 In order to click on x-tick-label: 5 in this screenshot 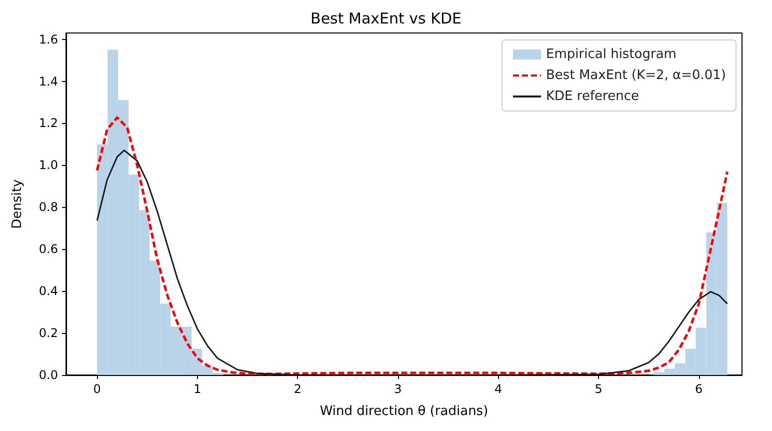, I will do `click(598, 389)`.